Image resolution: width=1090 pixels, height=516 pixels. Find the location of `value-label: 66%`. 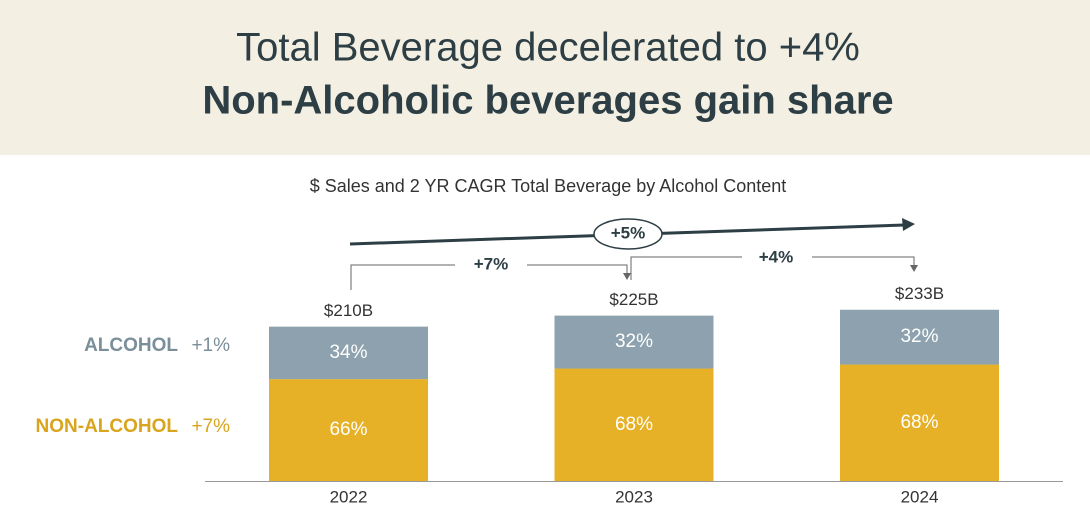

value-label: 66% is located at coordinates (348, 429).